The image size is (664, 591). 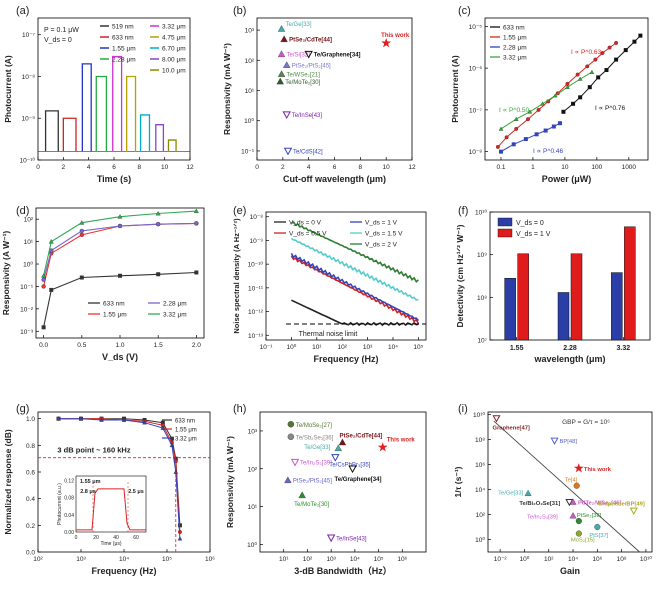 I want to click on y-tick-label: 0.4, so click(x=30, y=499).